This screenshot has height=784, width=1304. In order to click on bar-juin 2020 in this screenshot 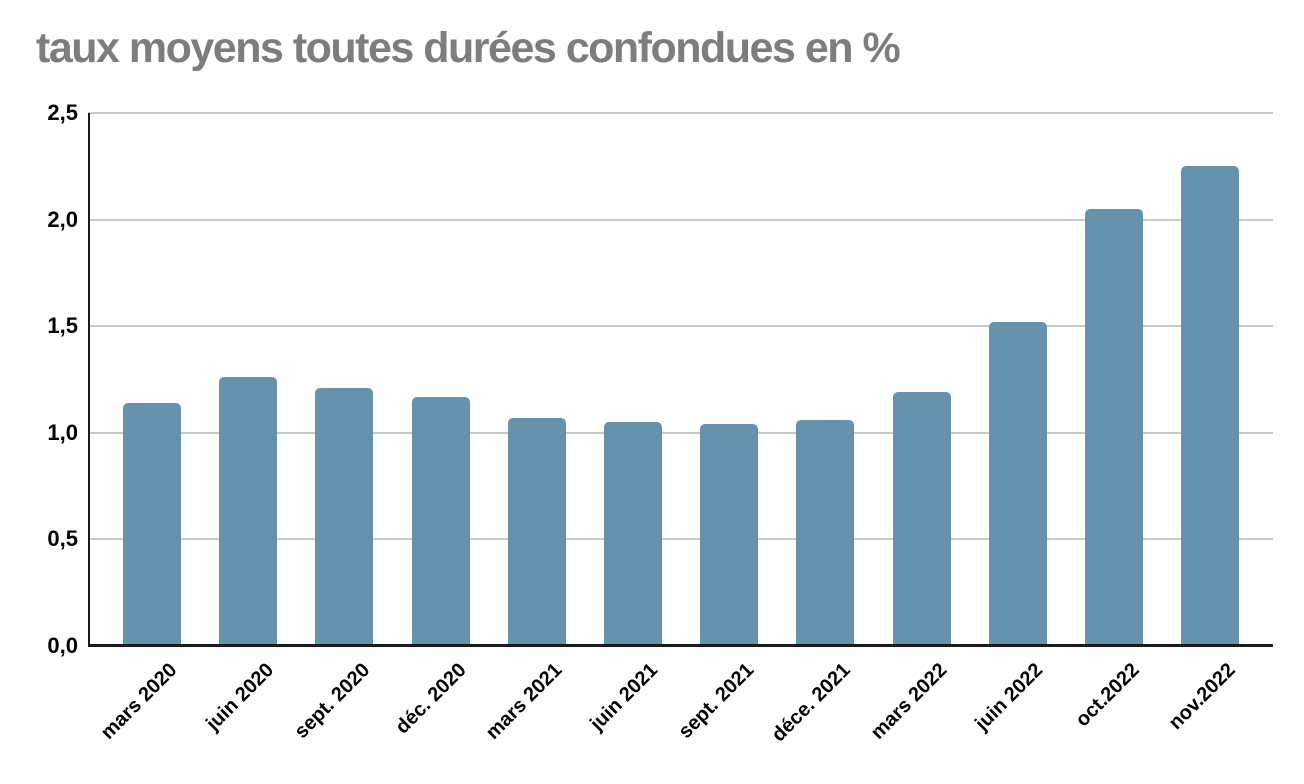, I will do `click(248, 511)`.